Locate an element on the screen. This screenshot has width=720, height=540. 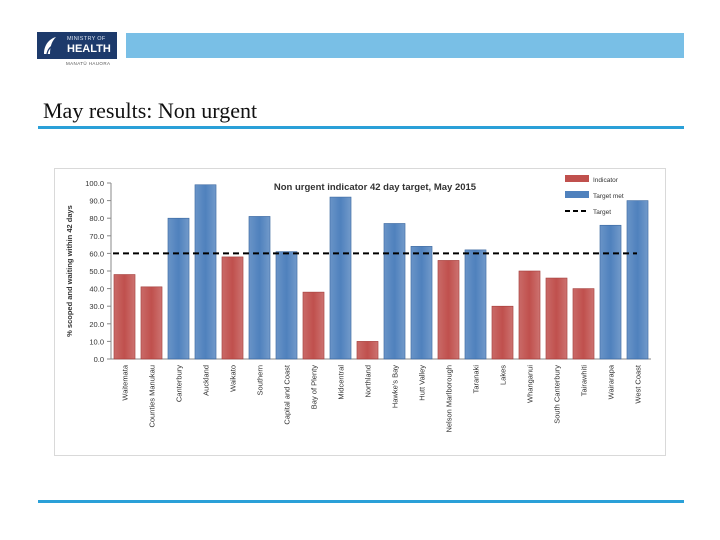
x-tick-label: Nelson Marlborough is located at coordinates (449, 399).